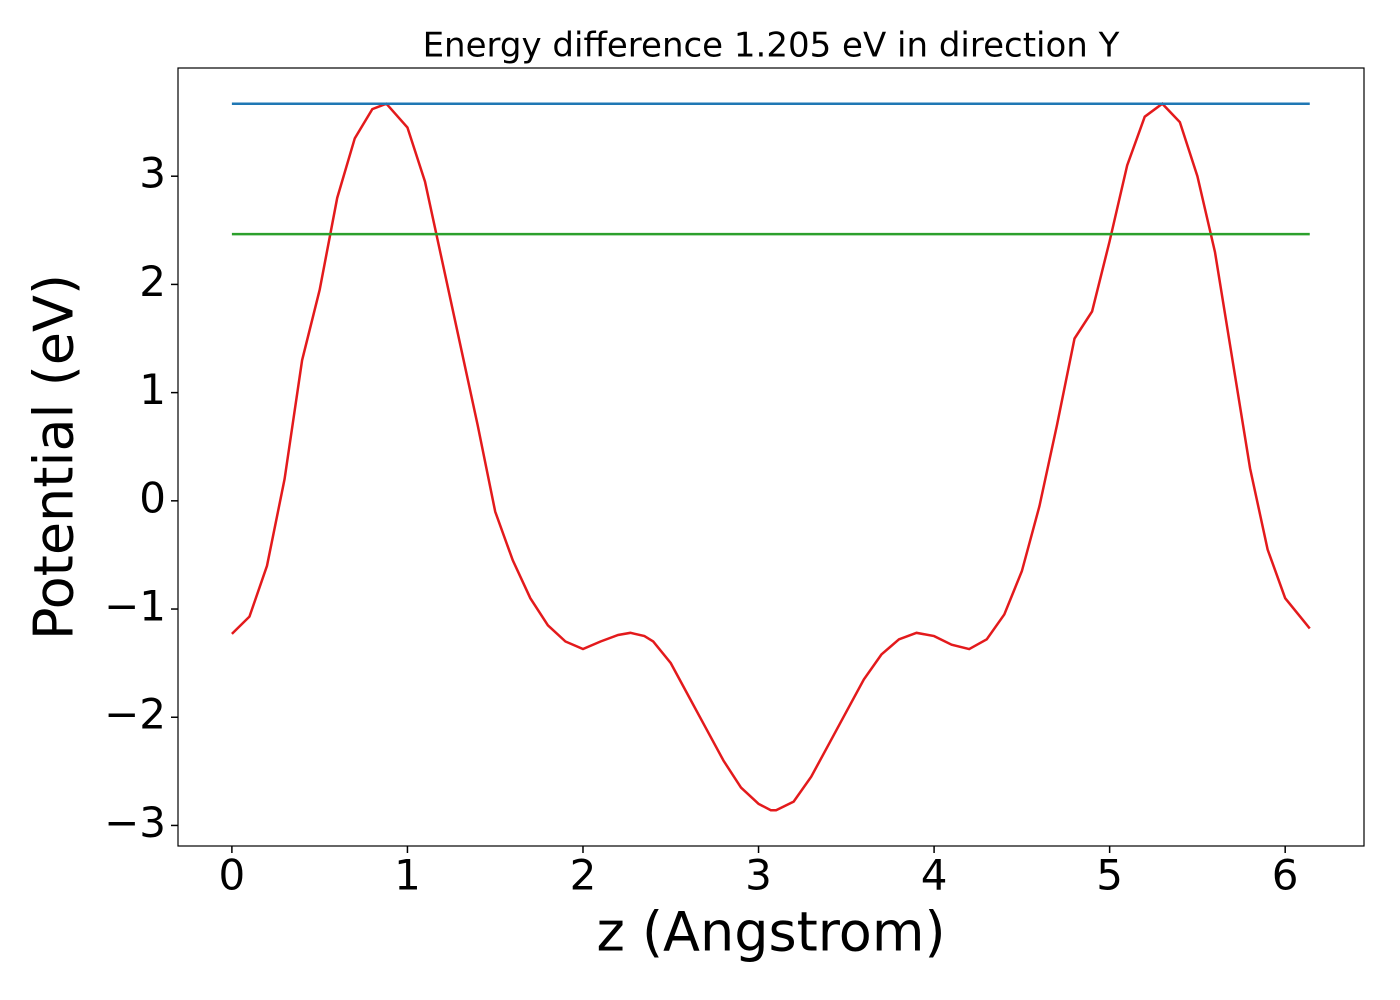 Image resolution: width=1400 pixels, height=1000 pixels. What do you see at coordinates (232, 875) in the screenshot?
I see `x-tick-label: 0` at bounding box center [232, 875].